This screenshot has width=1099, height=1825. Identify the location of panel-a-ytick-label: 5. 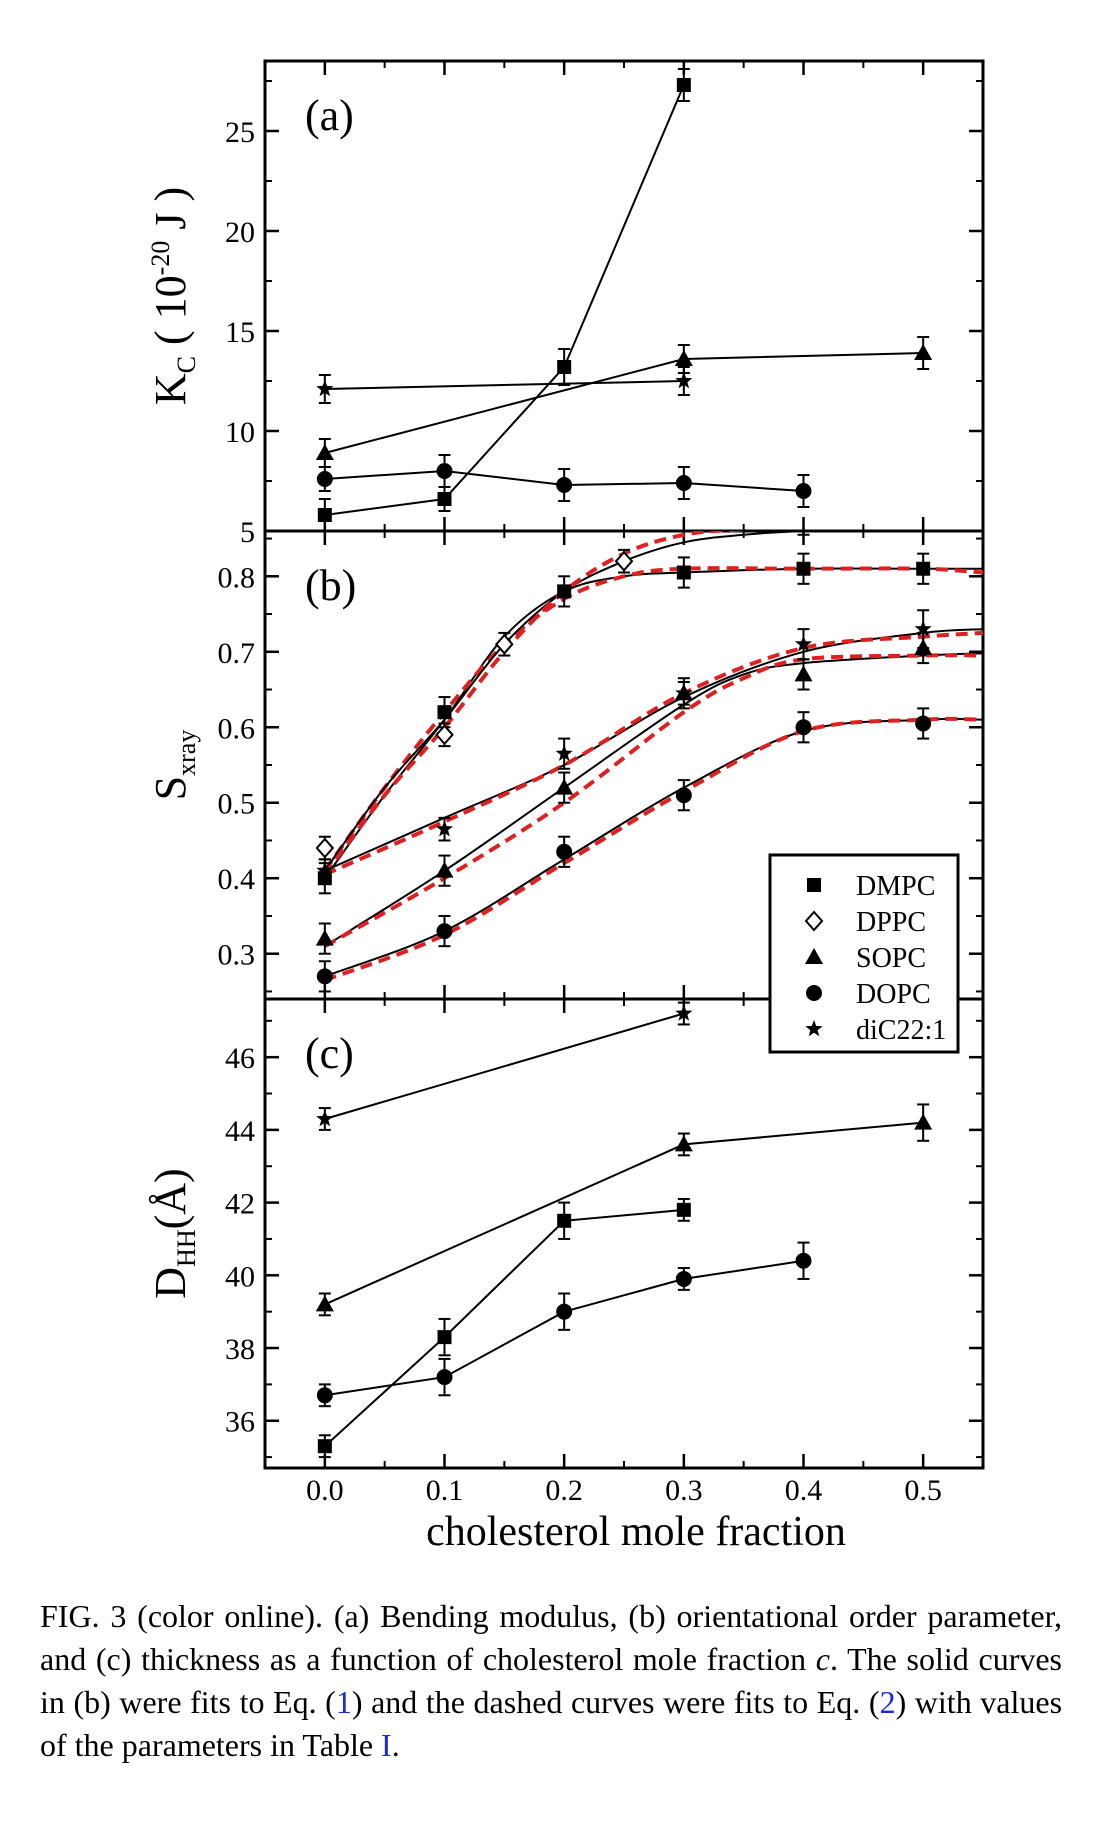
(247, 532).